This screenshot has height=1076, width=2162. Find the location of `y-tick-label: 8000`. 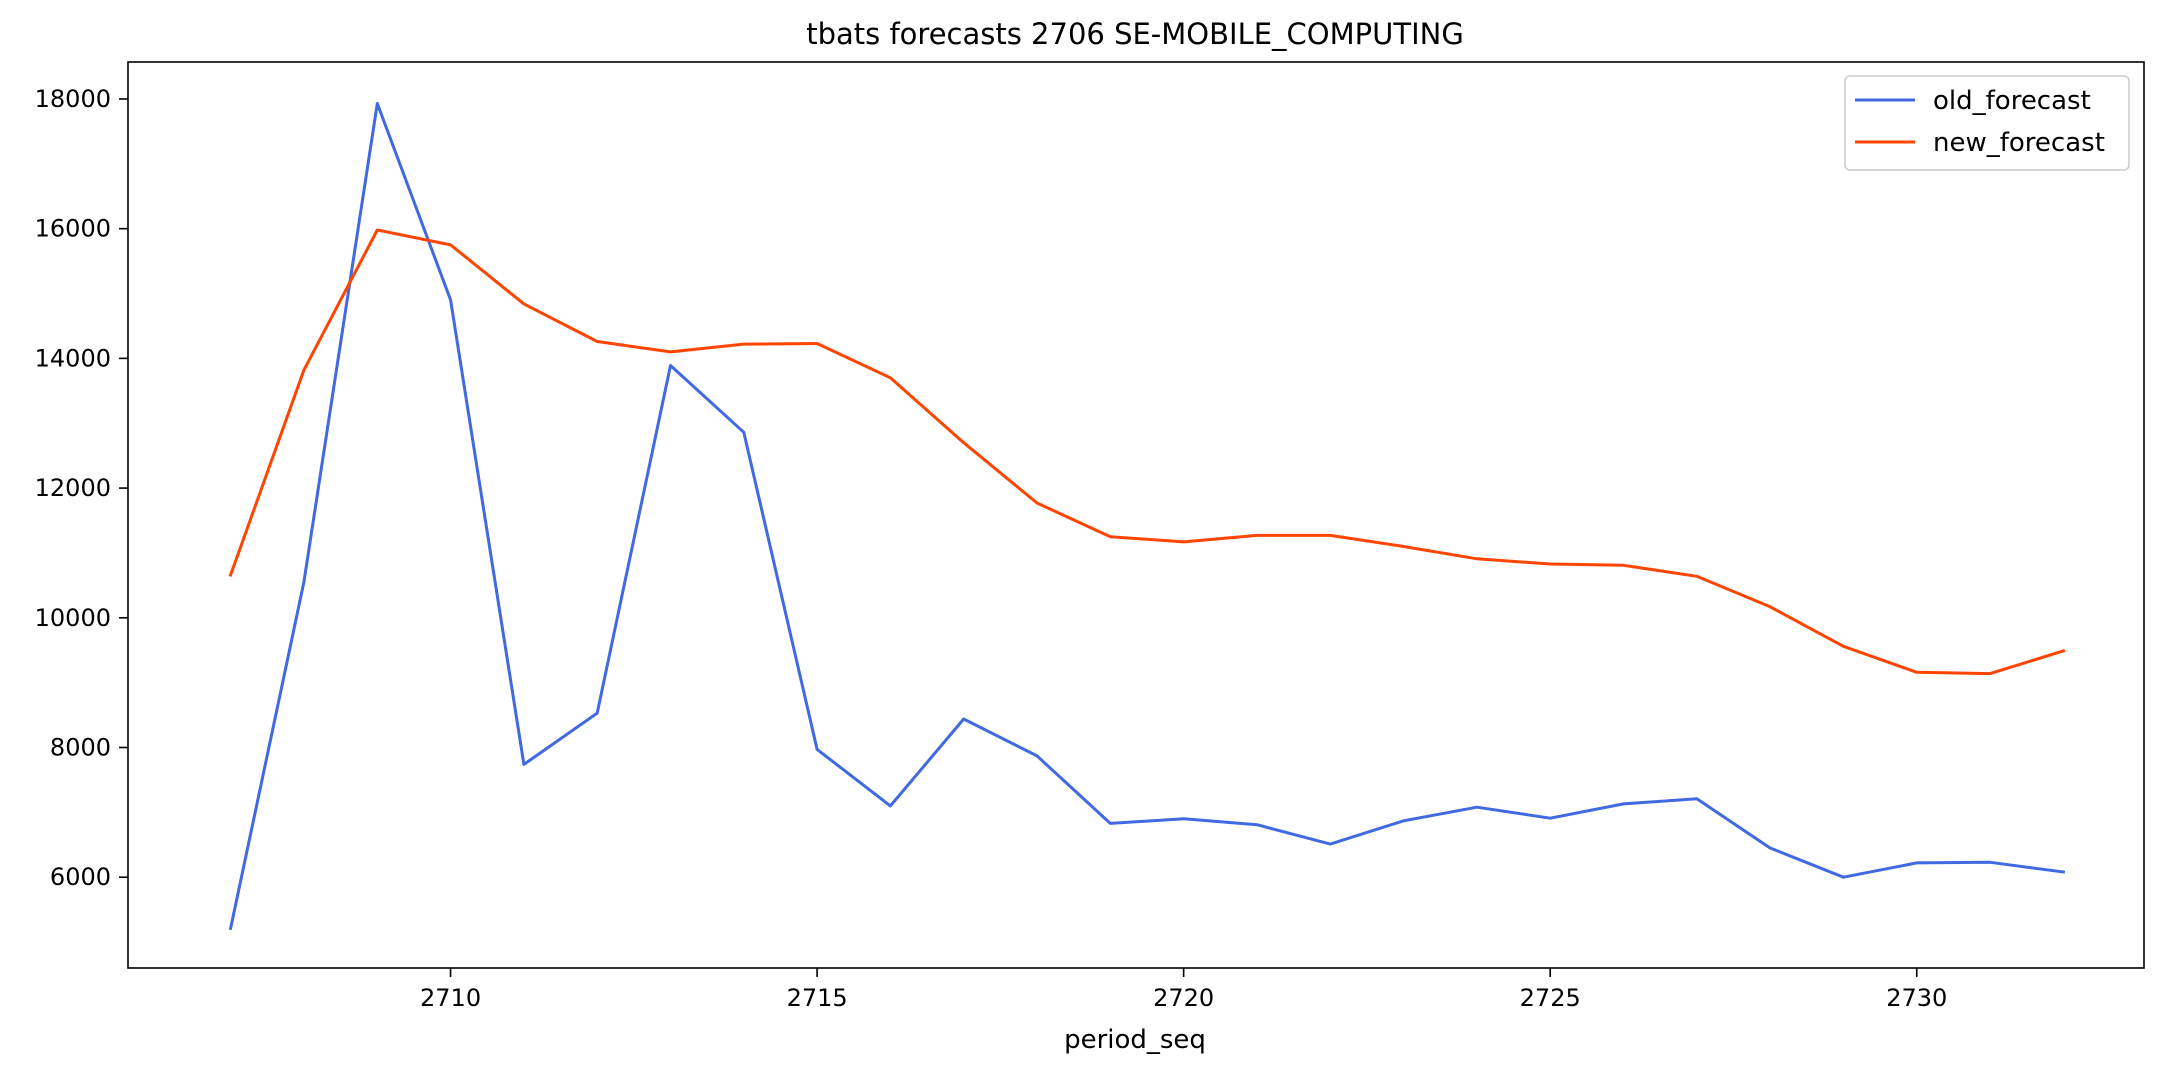

y-tick-label: 8000 is located at coordinates (80, 747).